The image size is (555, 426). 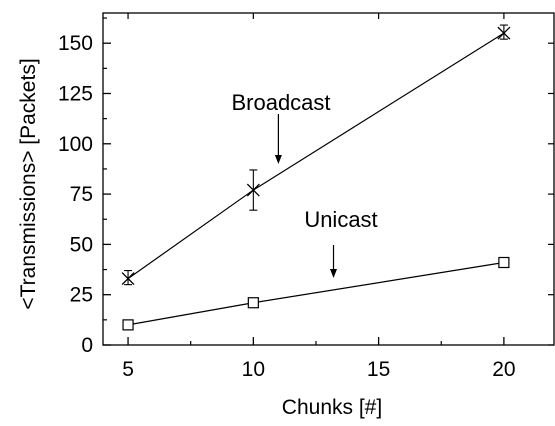 I want to click on y-axis-label: <Transmissions> [Packets], so click(x=28, y=183).